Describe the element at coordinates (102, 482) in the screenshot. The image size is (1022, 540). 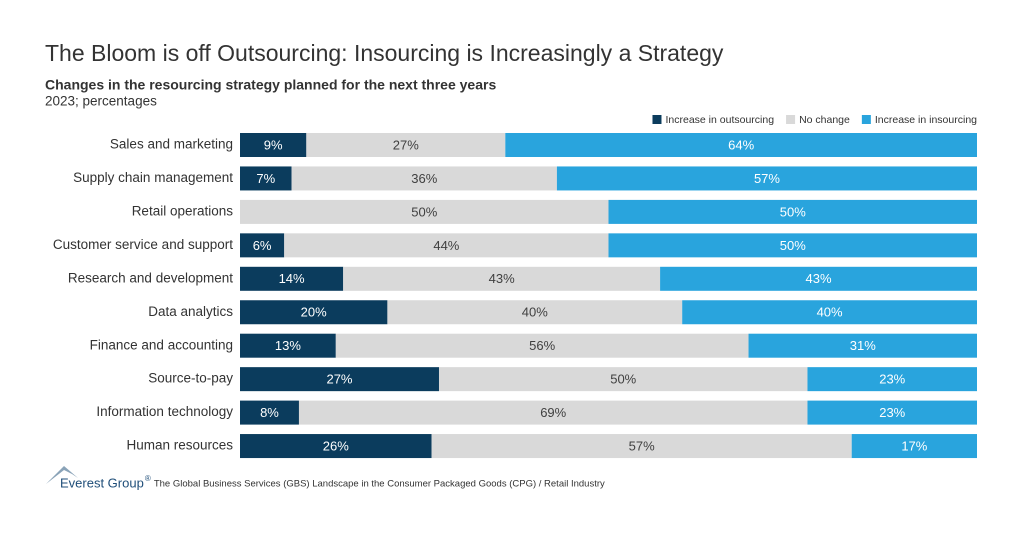
I see `brand: Everest Group` at that location.